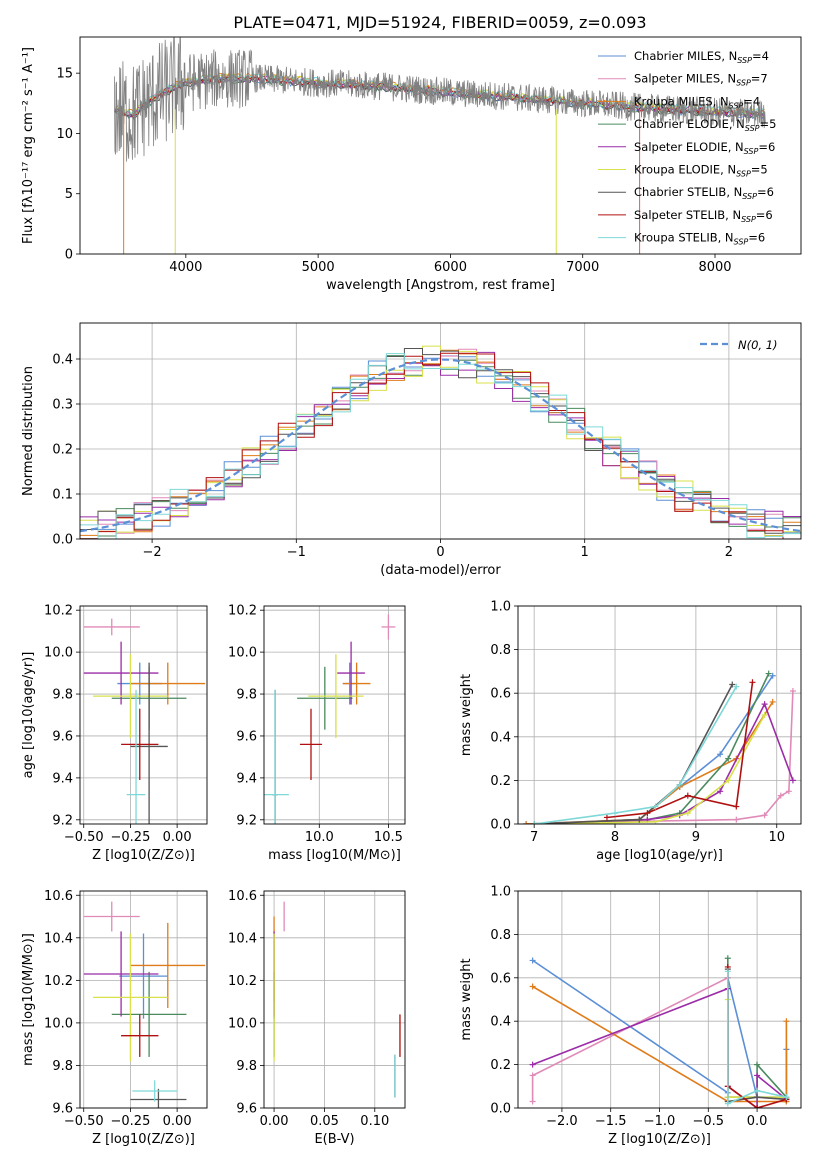 This screenshot has height=1170, width=819. What do you see at coordinates (440, 570) in the screenshot?
I see `x-axis-label: (data-model)/error` at bounding box center [440, 570].